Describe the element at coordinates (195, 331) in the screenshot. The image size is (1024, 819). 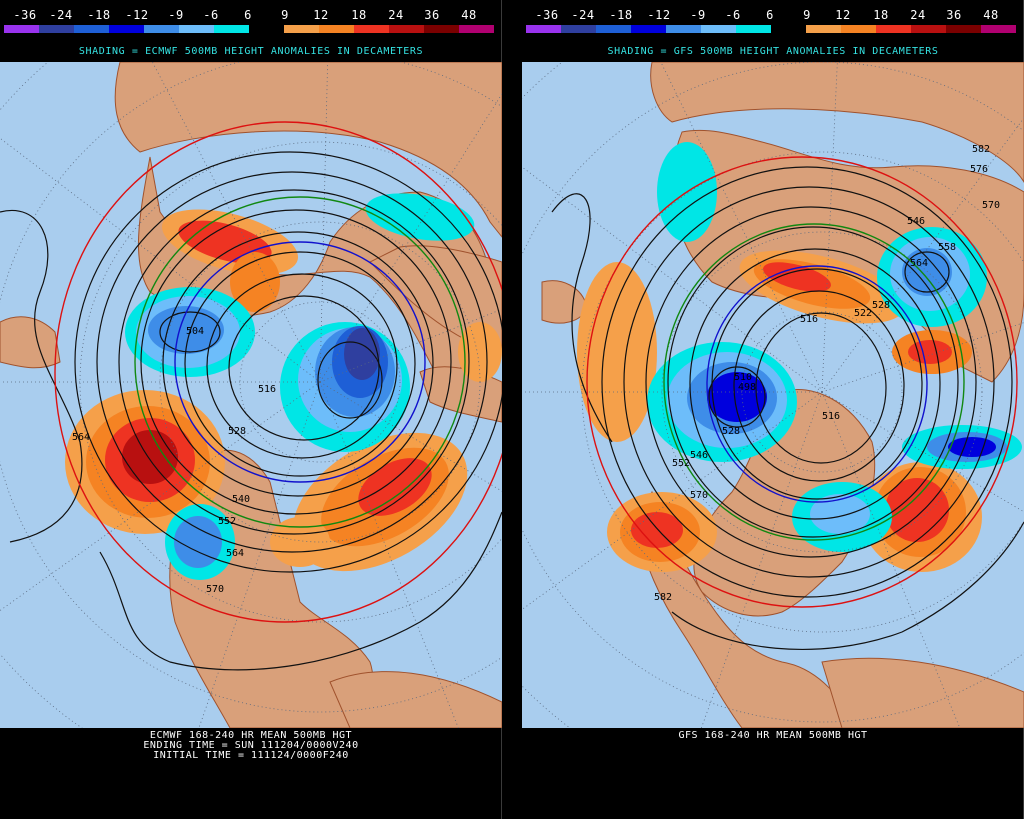
I see `contour-label: 504` at that location.